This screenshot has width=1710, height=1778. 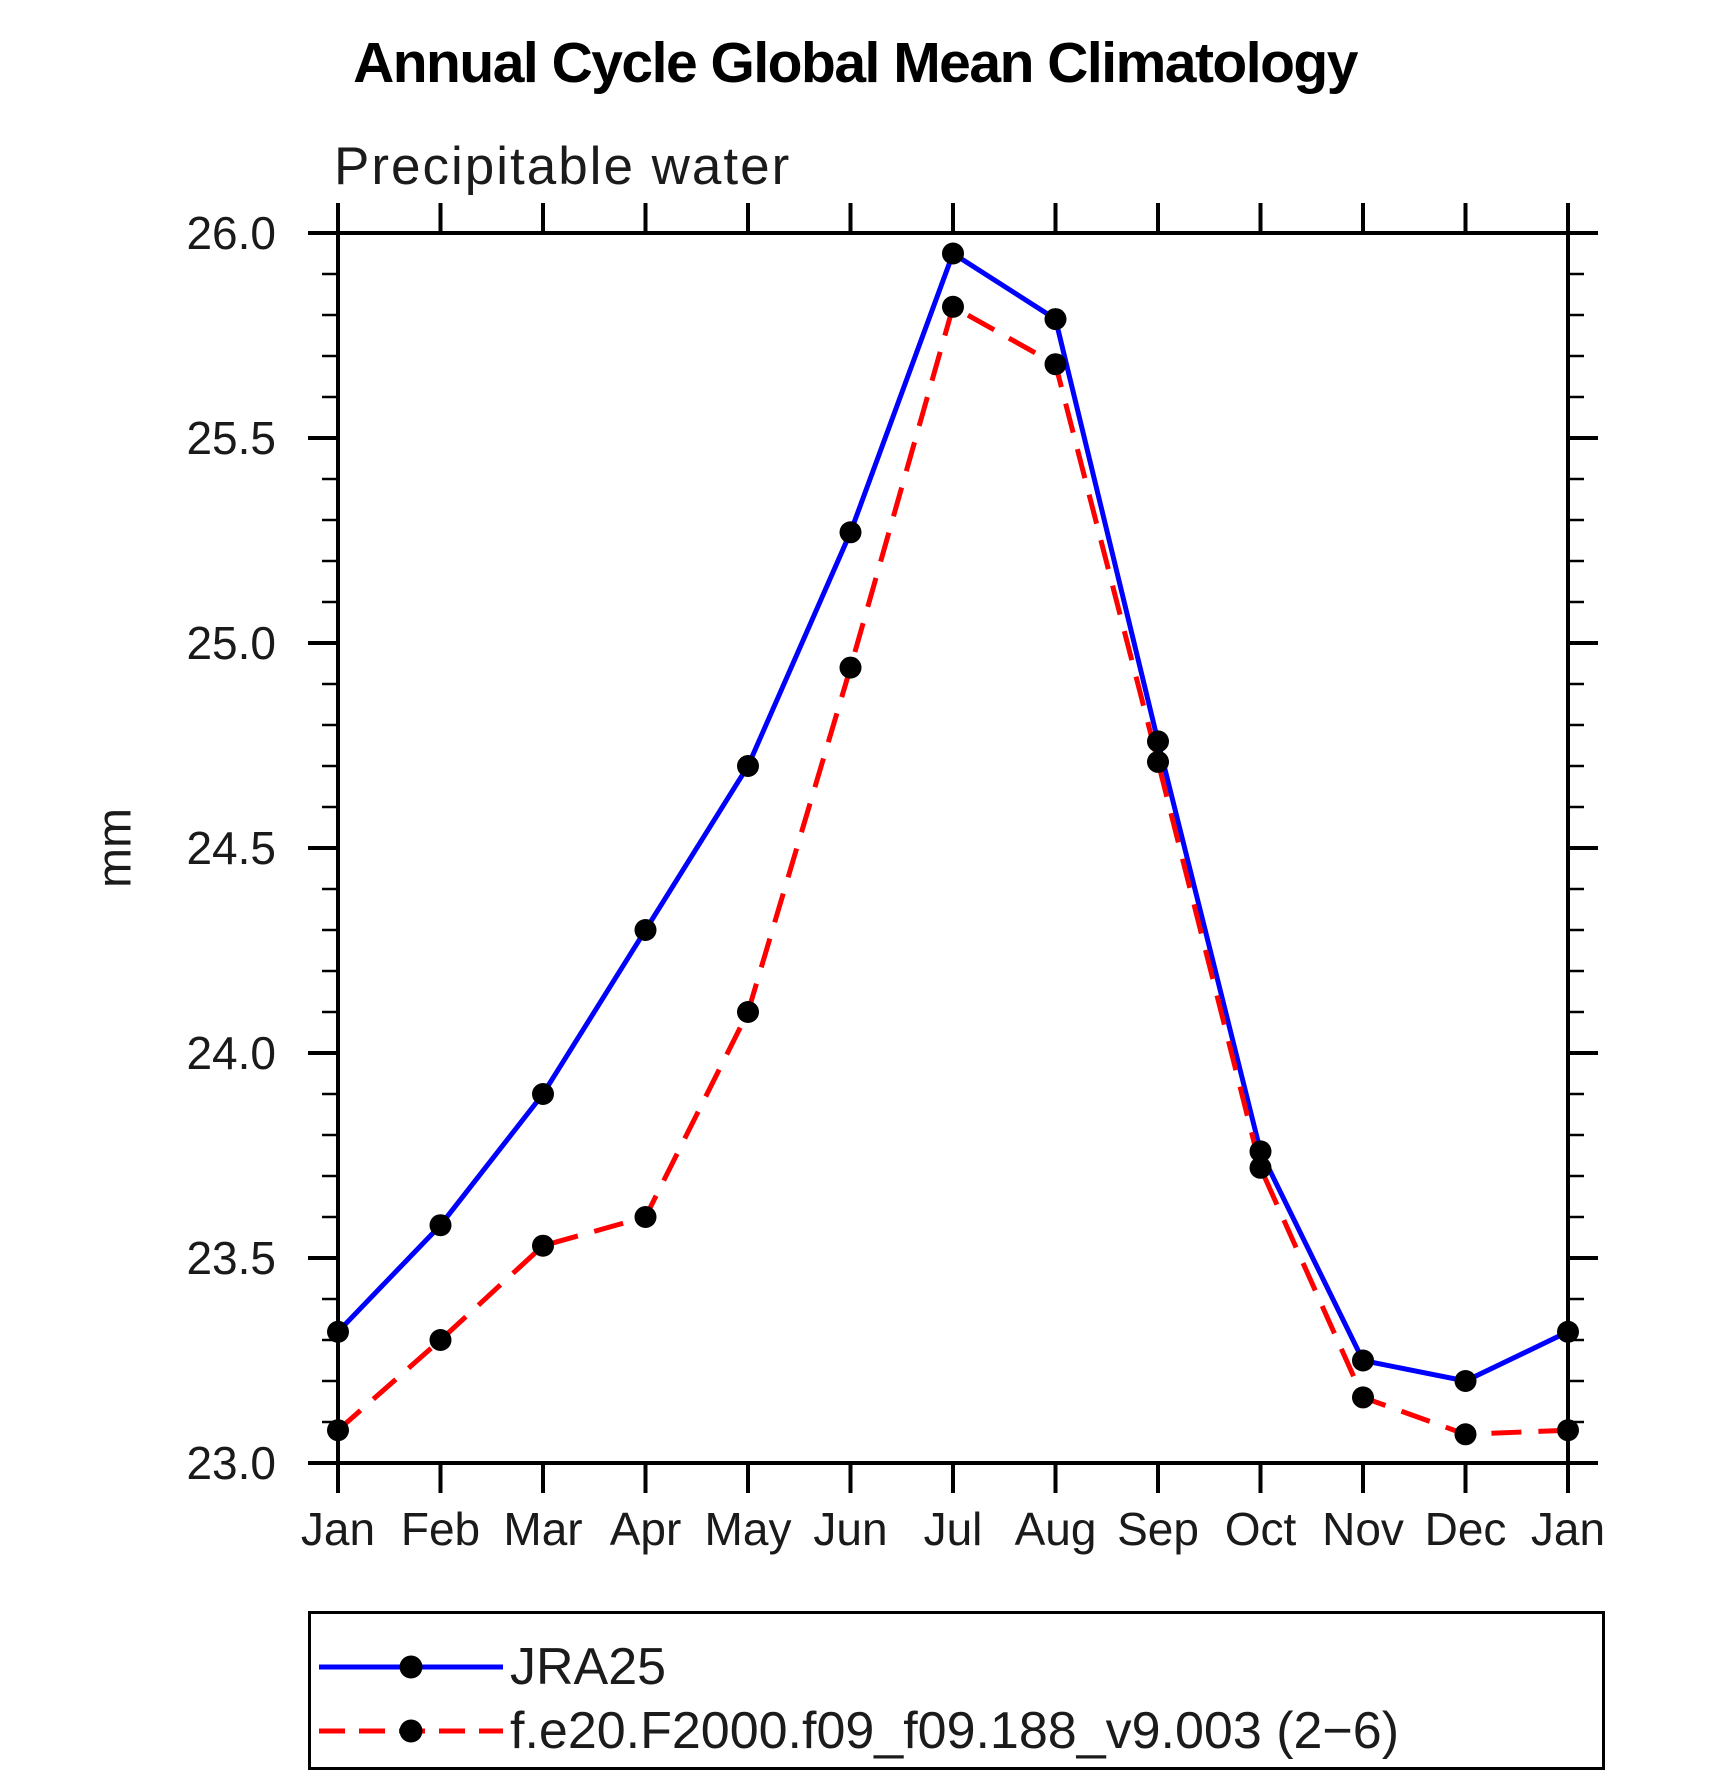 I want to click on y-tick-label: 25.0, so click(x=231, y=643).